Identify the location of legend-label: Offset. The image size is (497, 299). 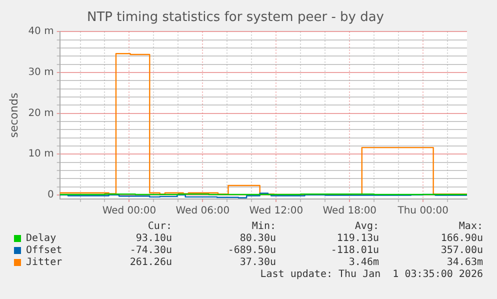
(44, 250).